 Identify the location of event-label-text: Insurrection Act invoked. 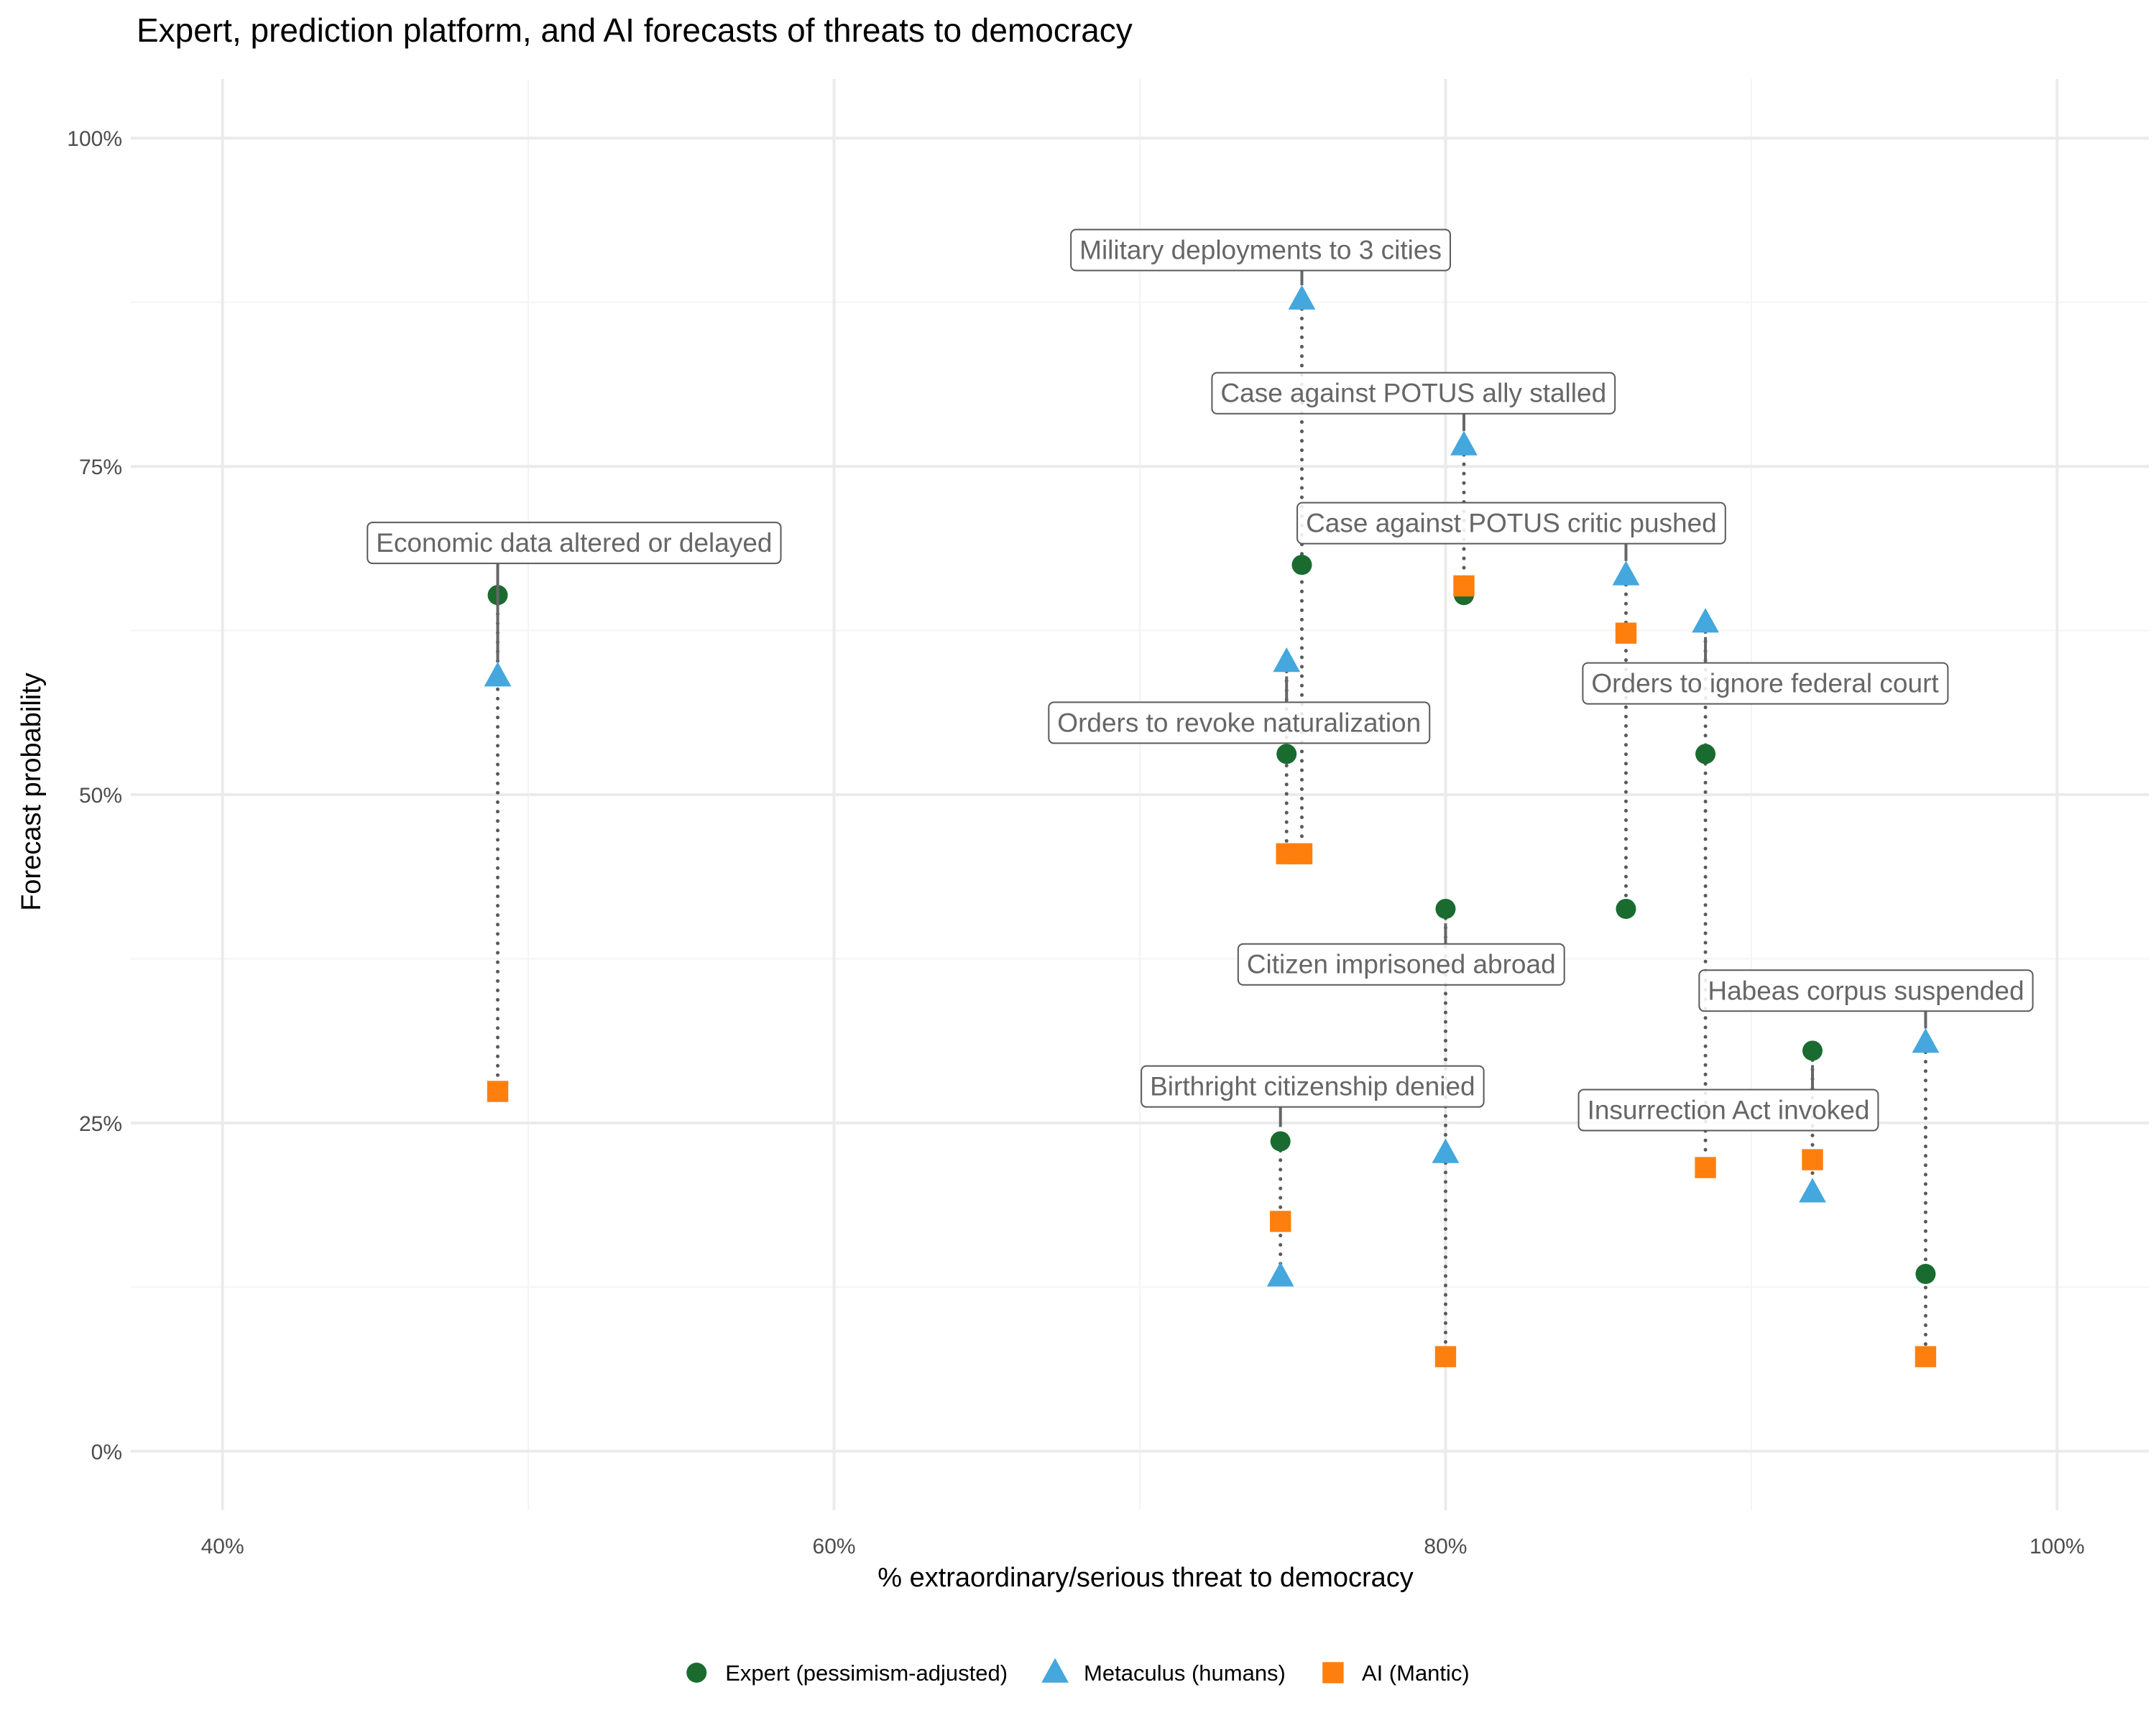
(1729, 1110).